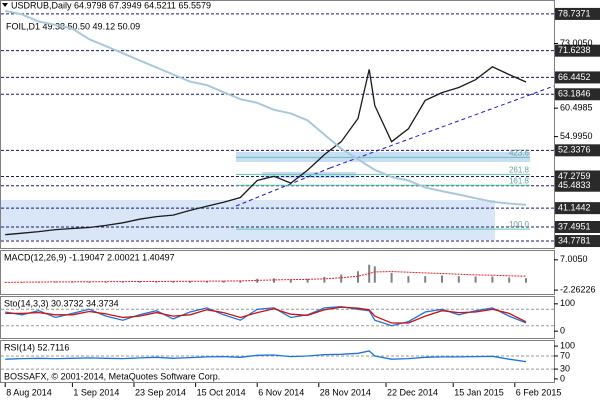 This screenshot has width=600, height=400. Describe the element at coordinates (576, 43) in the screenshot. I see `y-tick-label: 73.0050` at that location.